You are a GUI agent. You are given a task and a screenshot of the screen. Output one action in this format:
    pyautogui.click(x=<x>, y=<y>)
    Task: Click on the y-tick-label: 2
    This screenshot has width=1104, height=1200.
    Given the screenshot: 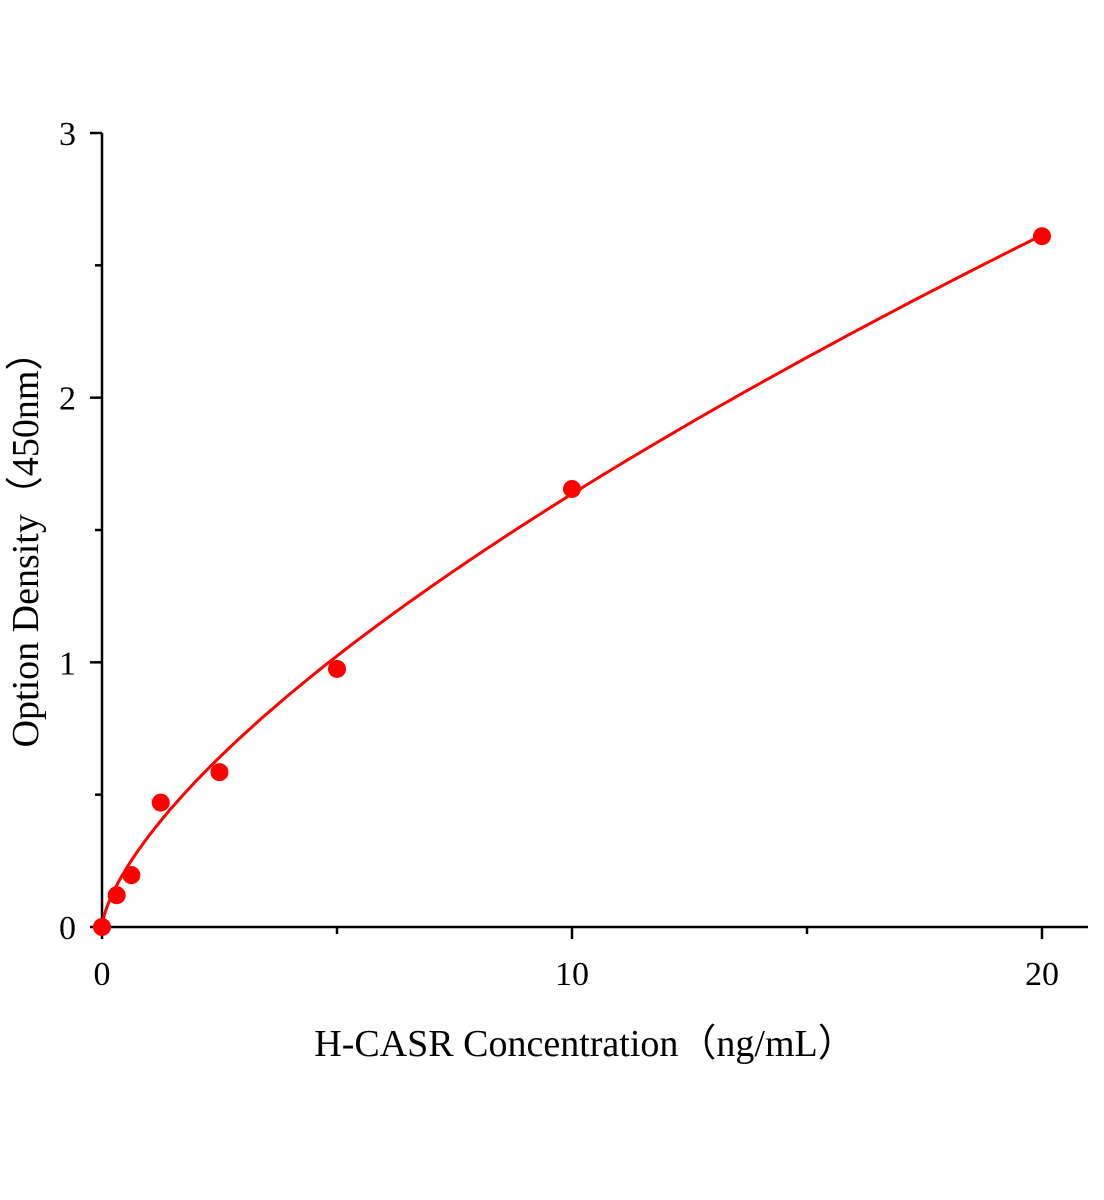 What is the action you would take?
    pyautogui.click(x=67, y=399)
    